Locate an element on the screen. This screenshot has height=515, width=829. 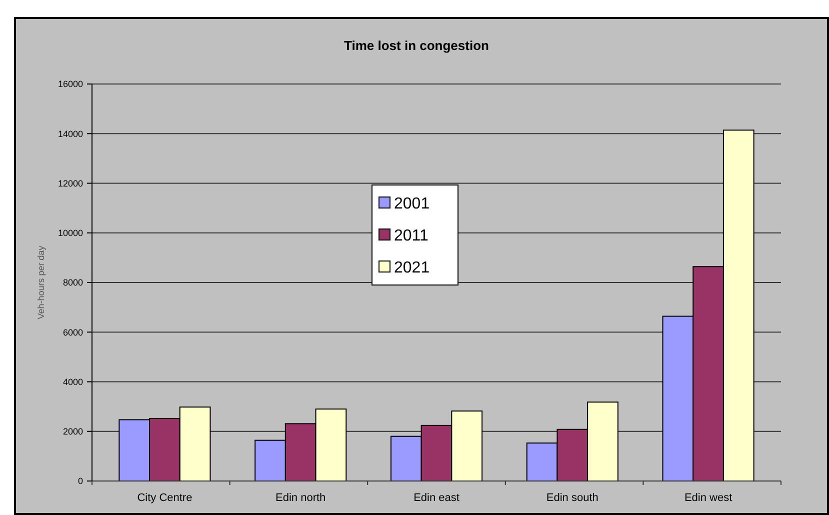
y-tick-label: 16000 is located at coordinates (70, 84).